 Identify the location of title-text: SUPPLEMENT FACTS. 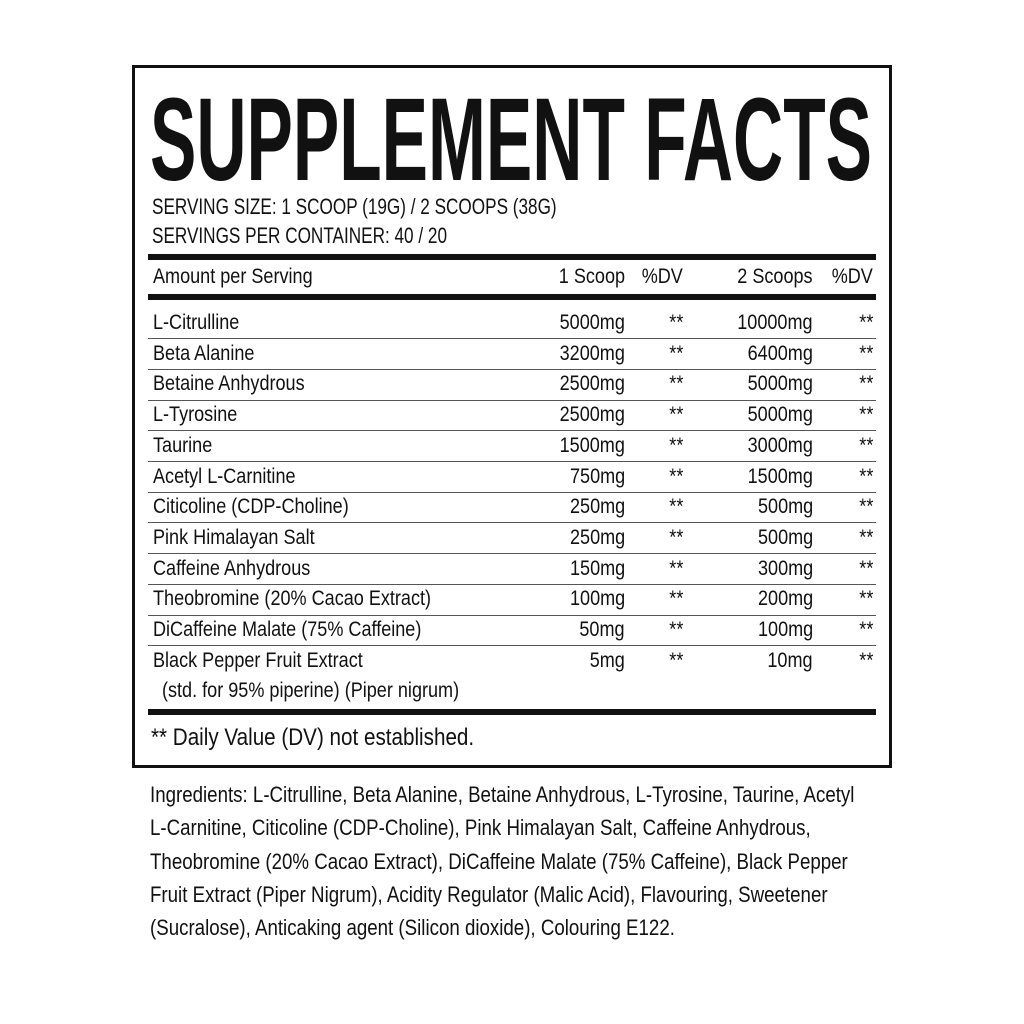
(511, 135).